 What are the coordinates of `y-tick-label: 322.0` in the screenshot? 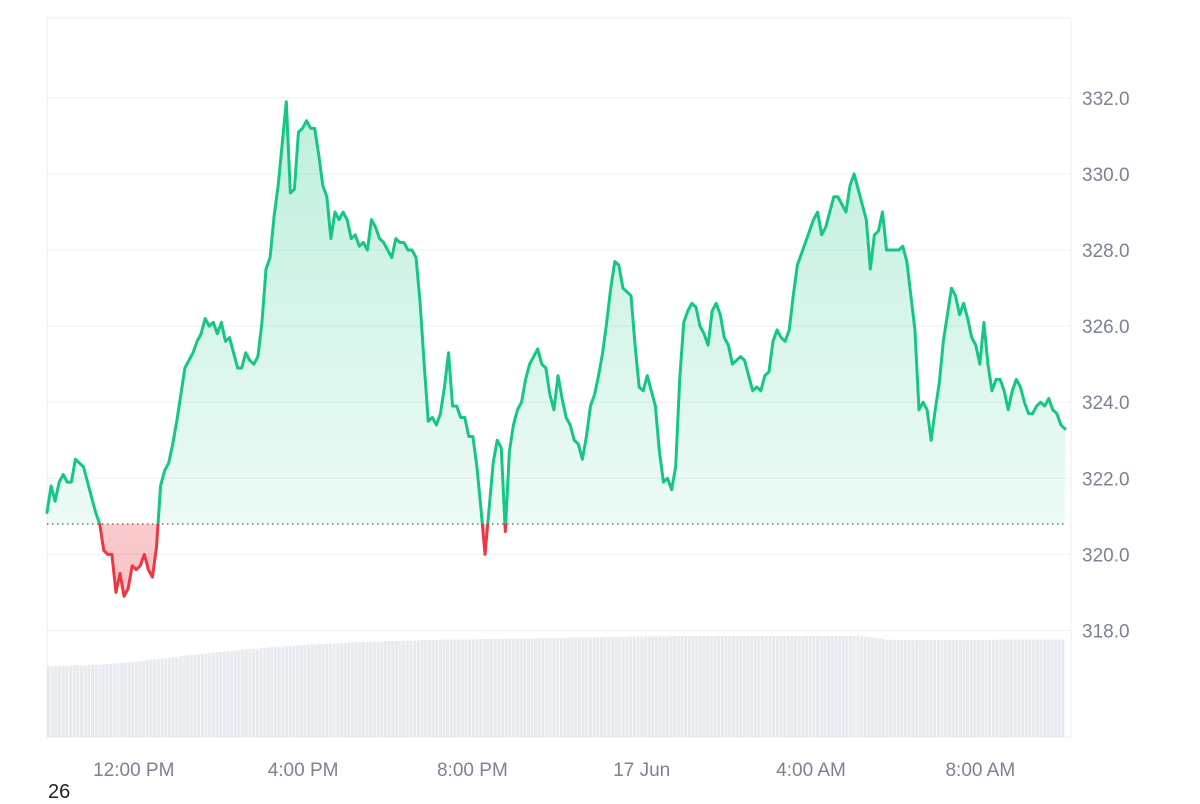 It's located at (1106, 479).